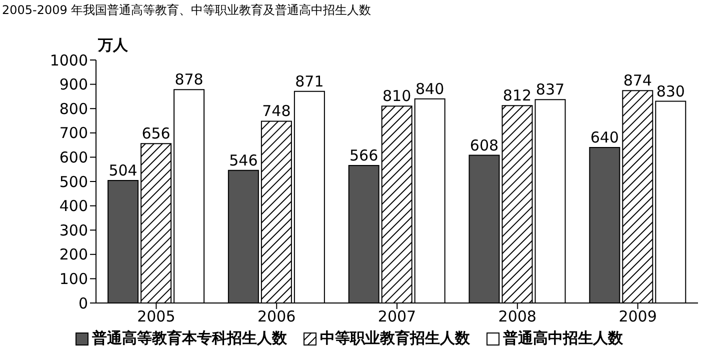 This screenshot has width=702, height=354. Describe the element at coordinates (637, 81) in the screenshot. I see `data-label: 874` at that location.